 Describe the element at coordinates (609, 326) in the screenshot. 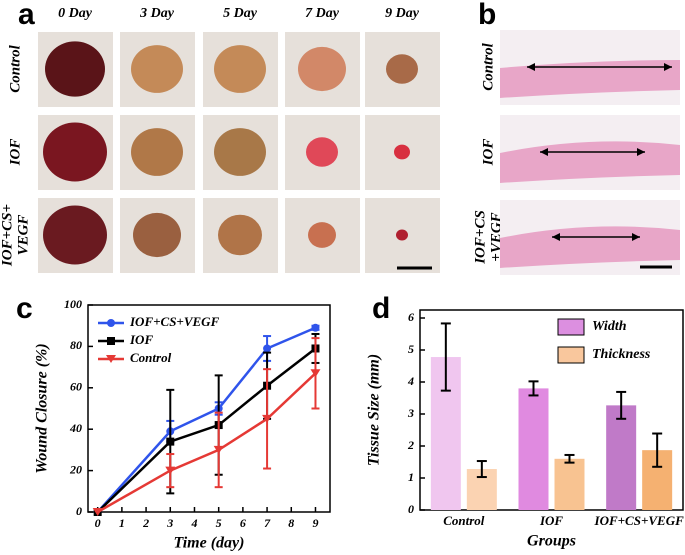

I see `legend-label: Width` at that location.